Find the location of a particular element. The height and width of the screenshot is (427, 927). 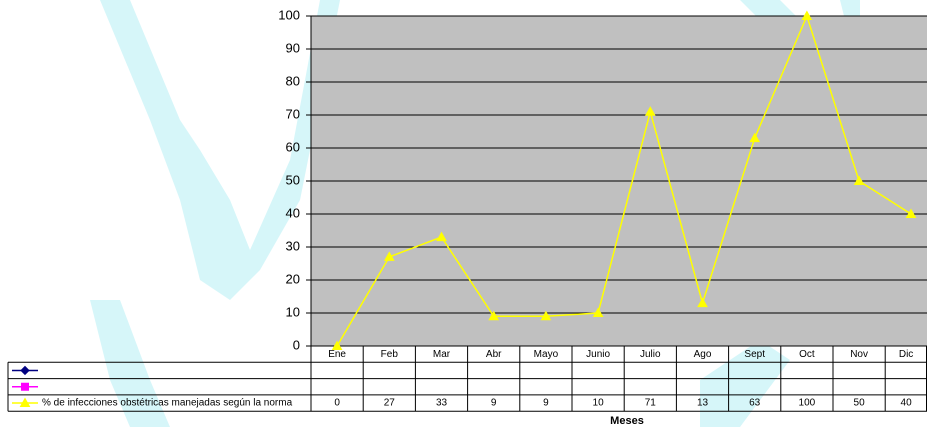

y-tick-label: 30 is located at coordinates (293, 245).